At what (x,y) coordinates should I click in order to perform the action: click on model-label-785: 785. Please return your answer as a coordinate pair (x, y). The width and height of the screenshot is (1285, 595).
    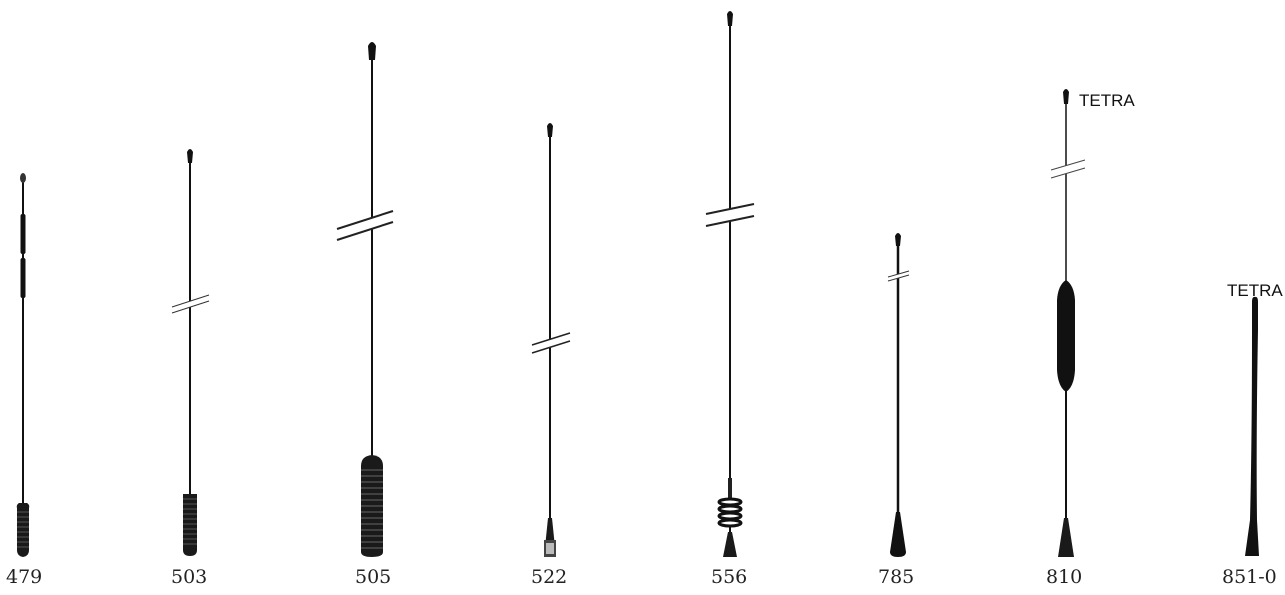
    Looking at the image, I should click on (896, 577).